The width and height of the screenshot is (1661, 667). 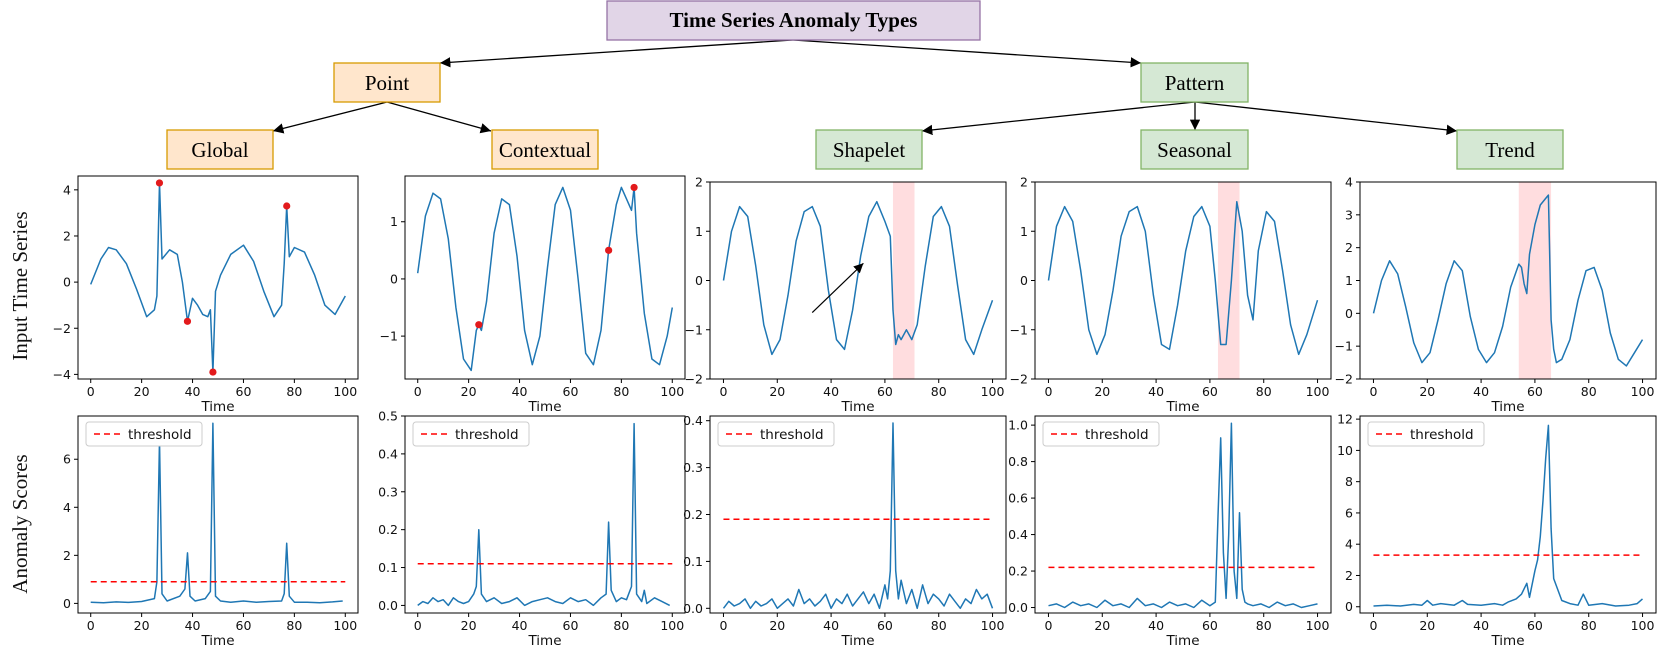 I want to click on seasonal-node: Seasonal, so click(x=1194, y=149).